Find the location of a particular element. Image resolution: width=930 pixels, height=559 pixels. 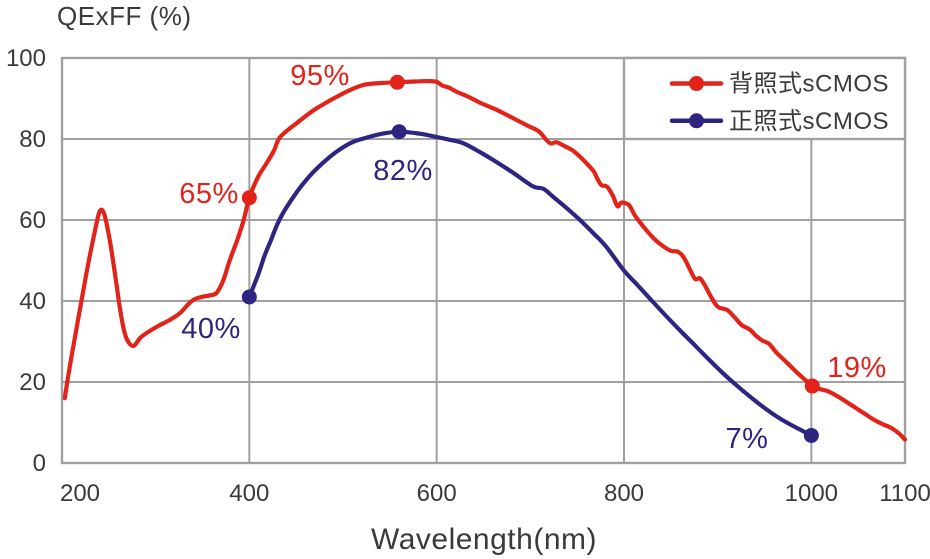

annotation-19pct: 19% is located at coordinates (857, 368).